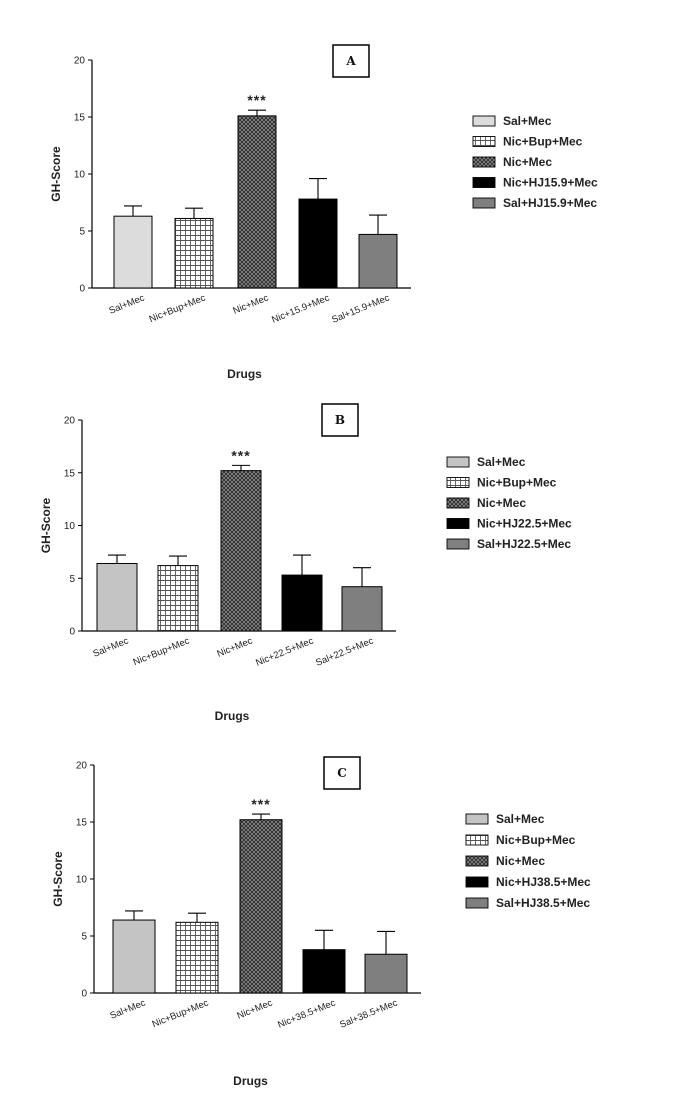  Describe the element at coordinates (344, 651) in the screenshot. I see `category-label: Sal+22.5+Mec` at that location.